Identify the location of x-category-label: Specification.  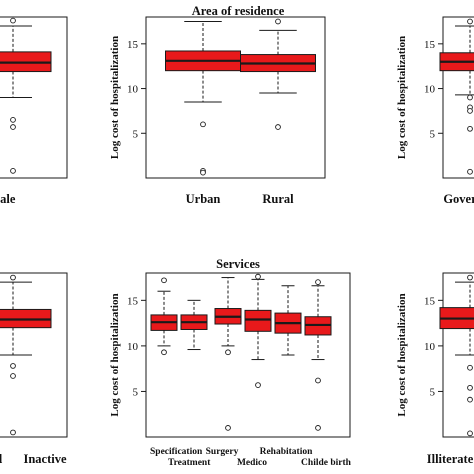
(176, 452).